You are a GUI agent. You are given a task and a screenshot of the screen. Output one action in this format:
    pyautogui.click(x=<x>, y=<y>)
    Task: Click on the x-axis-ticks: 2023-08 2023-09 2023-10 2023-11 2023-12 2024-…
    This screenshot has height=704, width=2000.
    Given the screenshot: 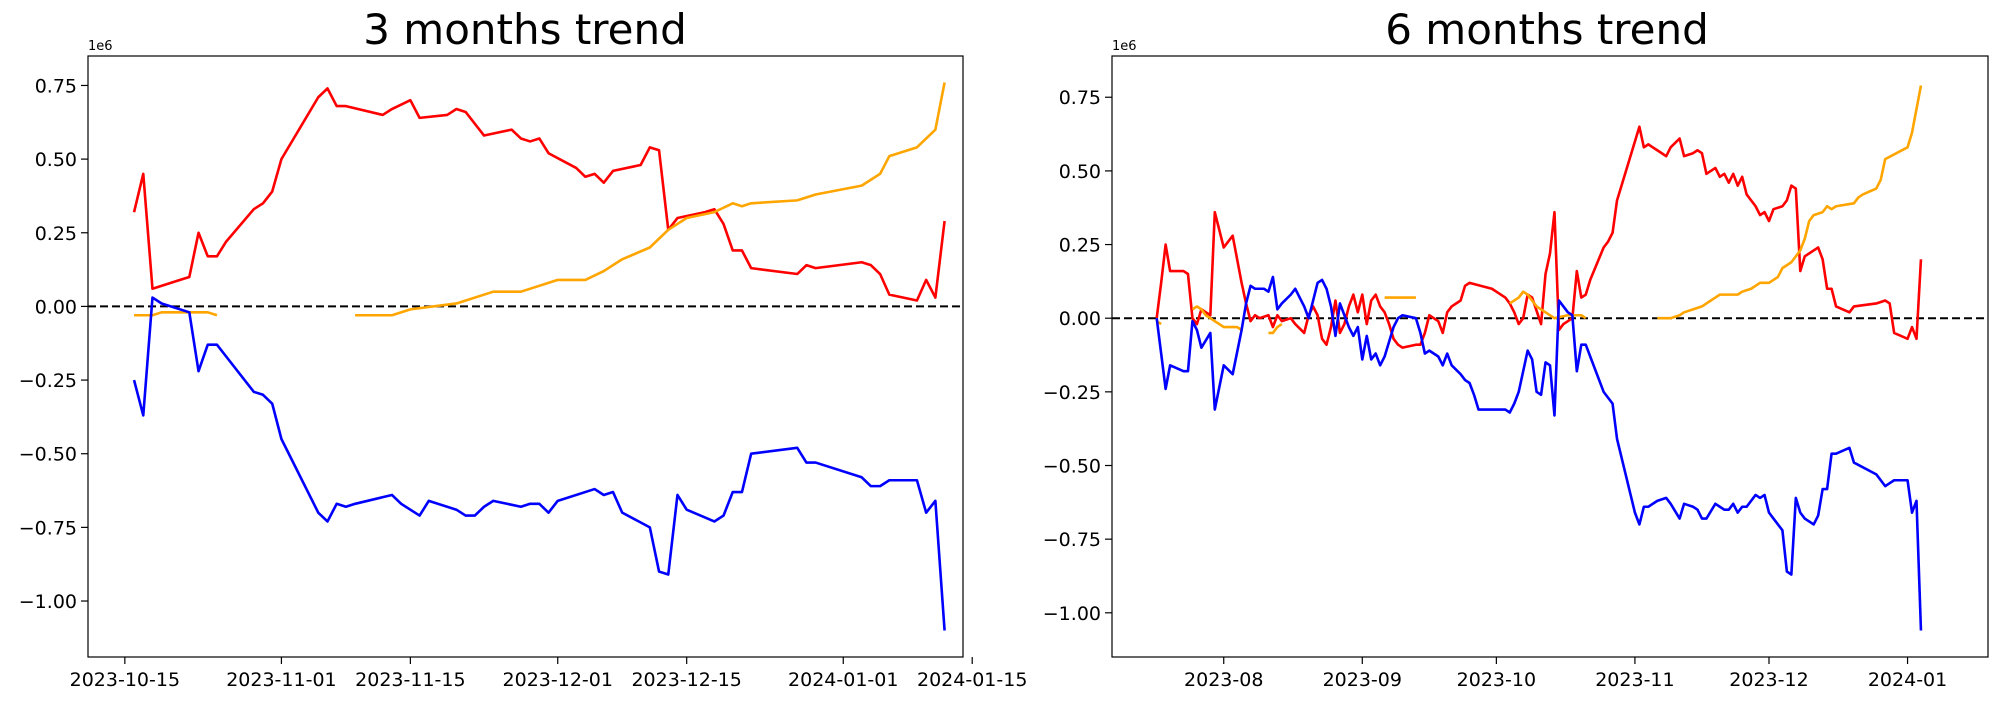 What is the action you would take?
    pyautogui.click(x=1565, y=674)
    